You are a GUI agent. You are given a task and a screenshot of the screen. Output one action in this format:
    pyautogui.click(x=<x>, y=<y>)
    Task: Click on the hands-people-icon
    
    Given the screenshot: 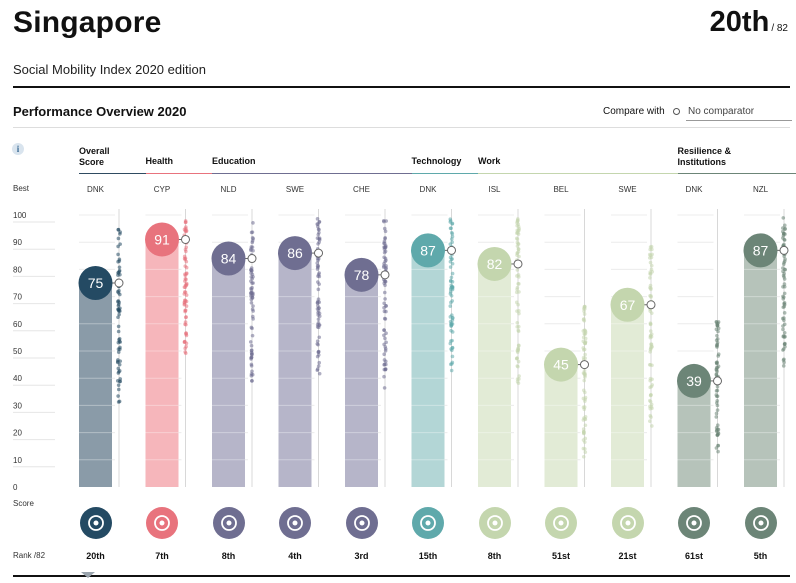 What is the action you would take?
    pyautogui.click(x=694, y=523)
    